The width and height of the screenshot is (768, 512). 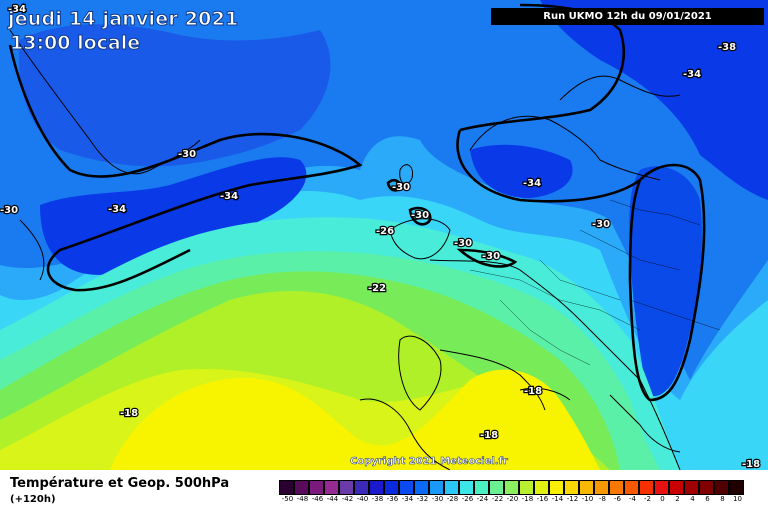 I want to click on scale-cell: -14, so click(x=557, y=492).